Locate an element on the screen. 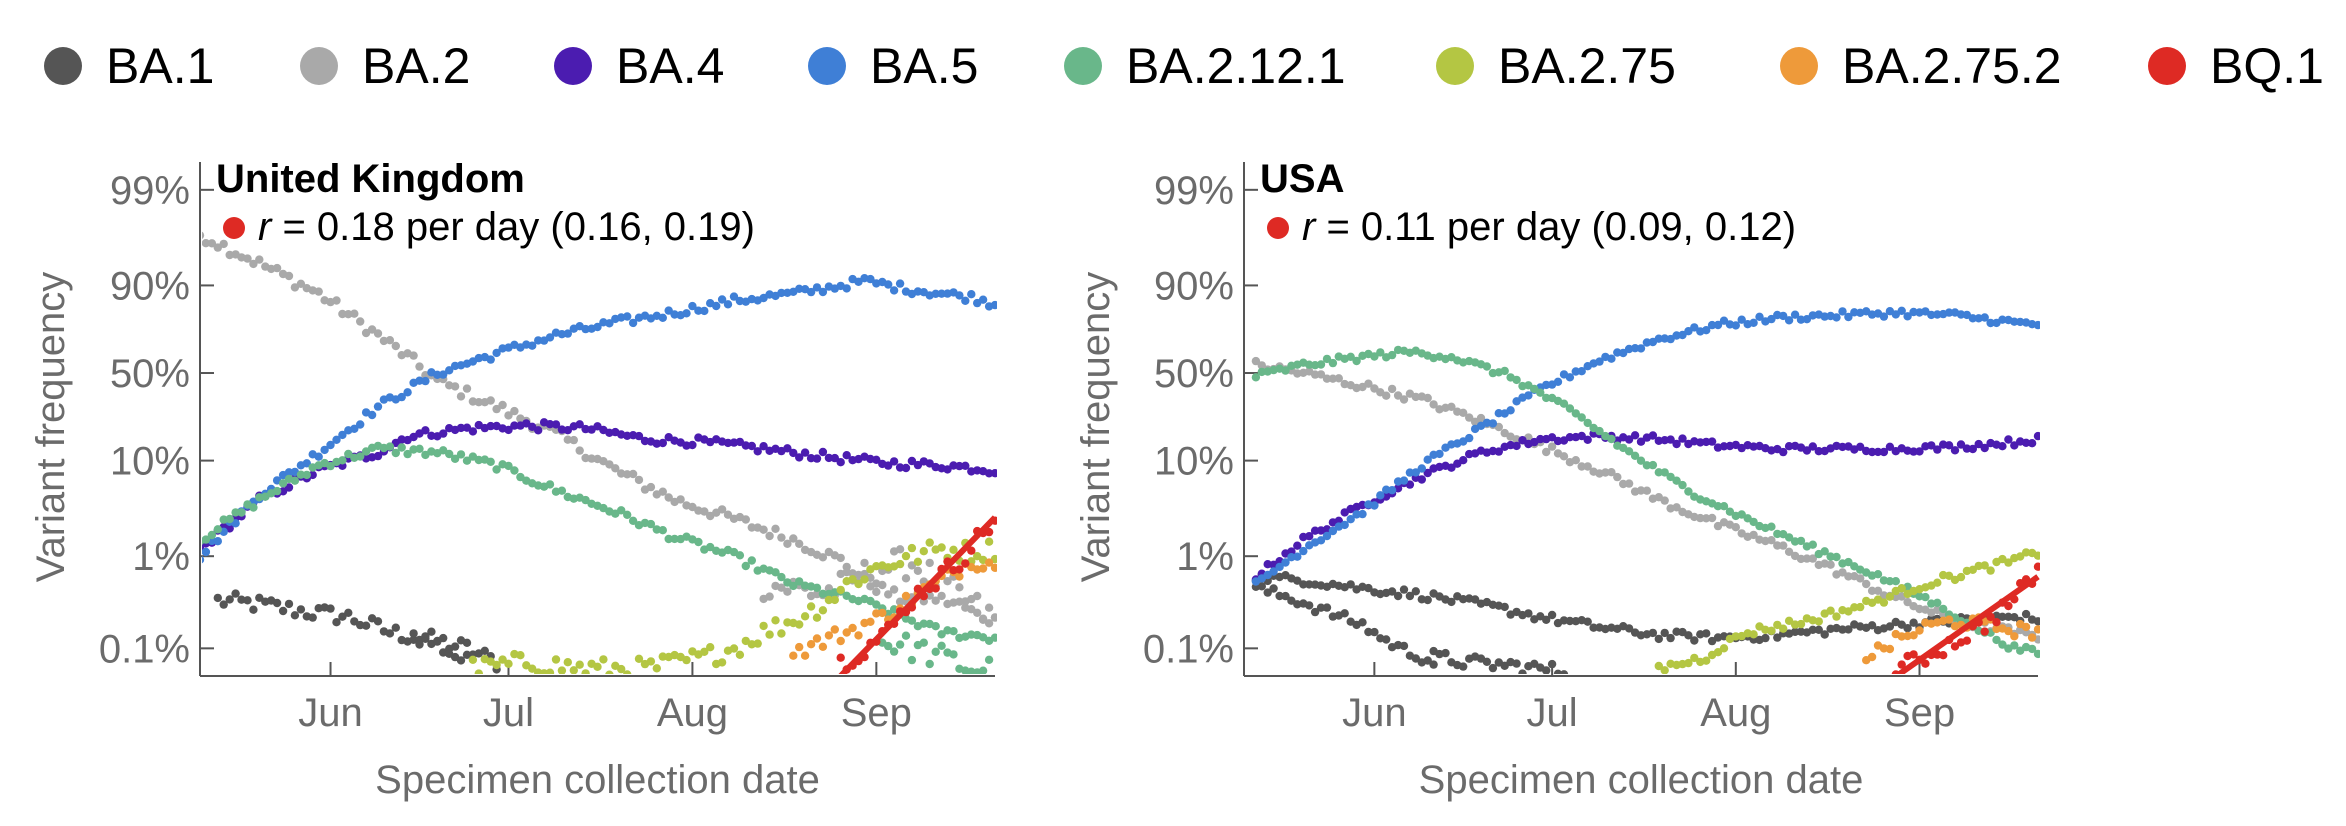 This screenshot has width=2346, height=826. legend-item: BA.2 is located at coordinates (385, 66).